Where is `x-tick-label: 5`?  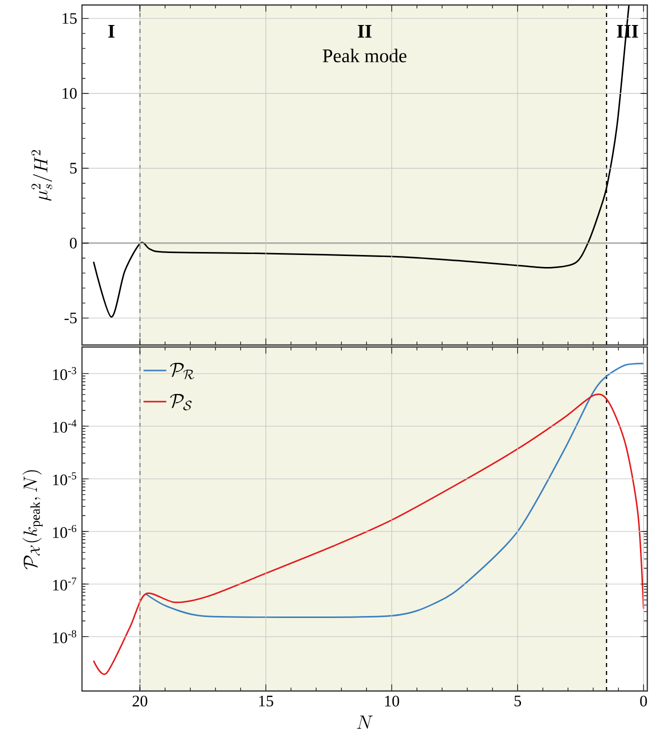
x-tick-label: 5 is located at coordinates (518, 701).